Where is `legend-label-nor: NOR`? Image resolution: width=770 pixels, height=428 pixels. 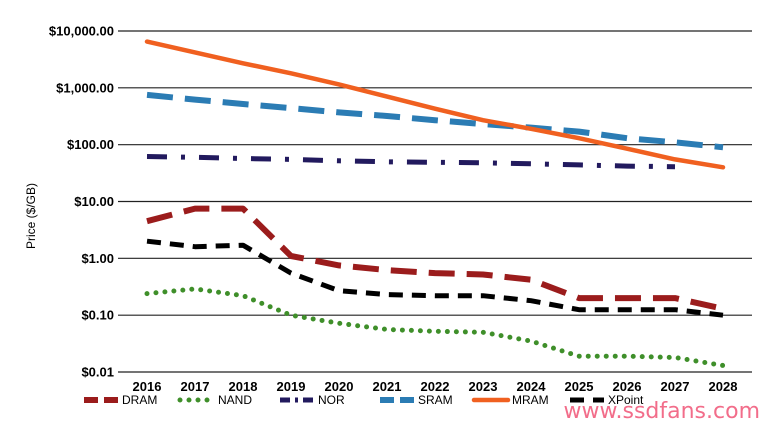
legend-label-nor: NOR is located at coordinates (331, 400).